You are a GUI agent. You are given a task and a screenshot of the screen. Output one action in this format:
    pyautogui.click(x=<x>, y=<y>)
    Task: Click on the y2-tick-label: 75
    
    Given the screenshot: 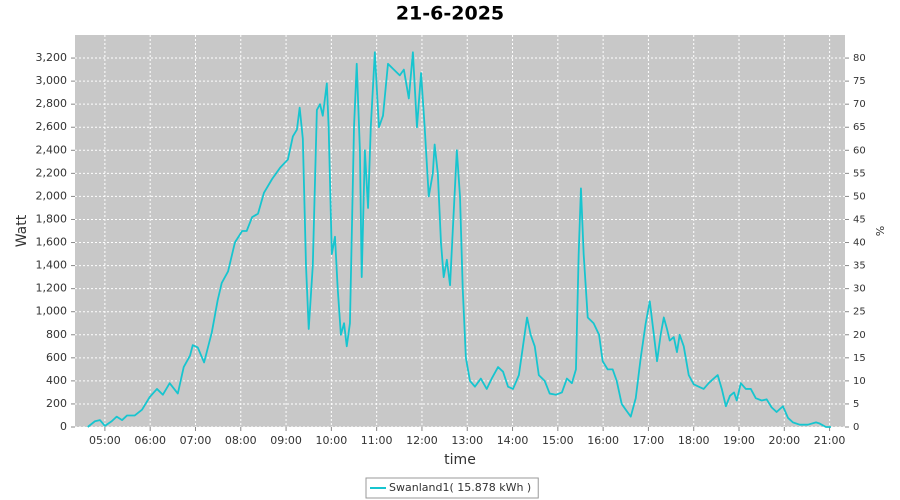 What is the action you would take?
    pyautogui.click(x=859, y=81)
    